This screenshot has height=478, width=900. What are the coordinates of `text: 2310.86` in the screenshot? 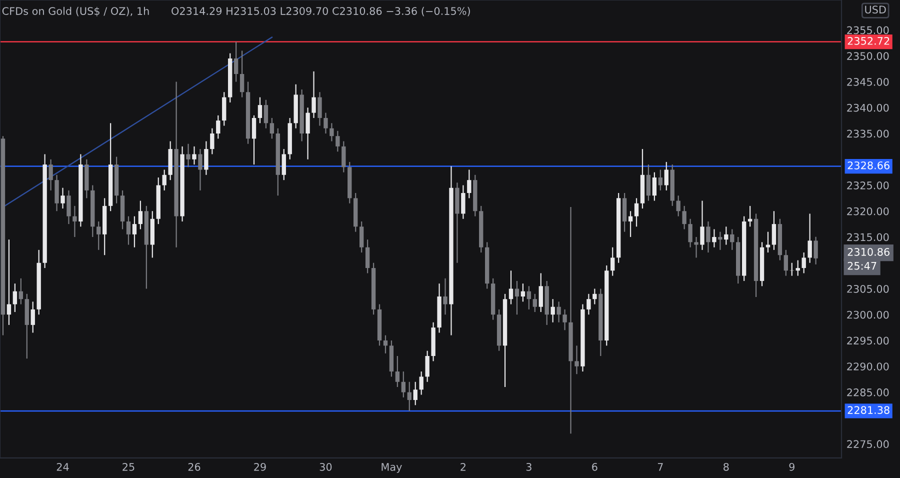 It's located at (869, 252).